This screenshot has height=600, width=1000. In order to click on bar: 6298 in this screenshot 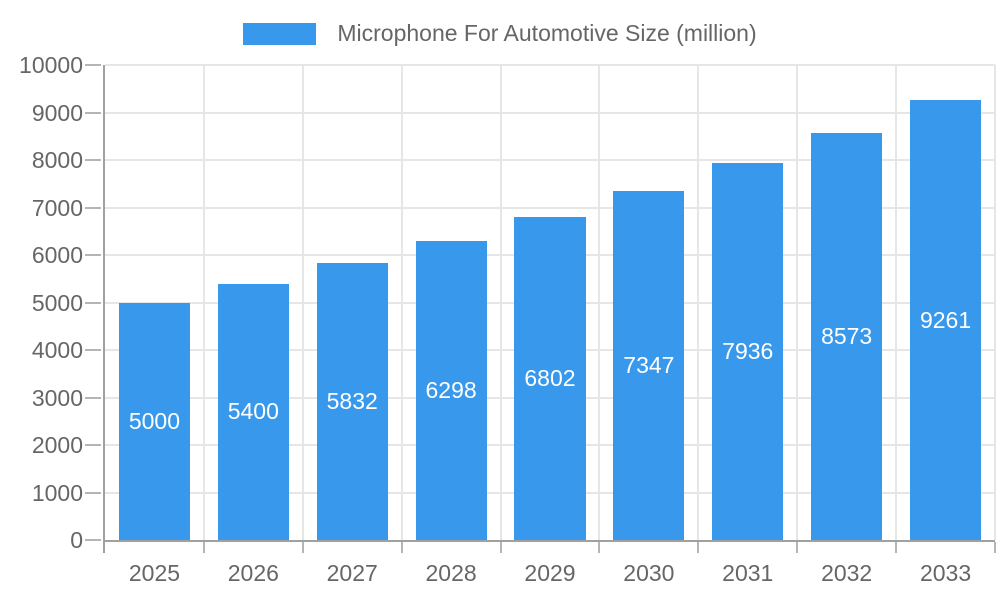, I will do `click(451, 390)`.